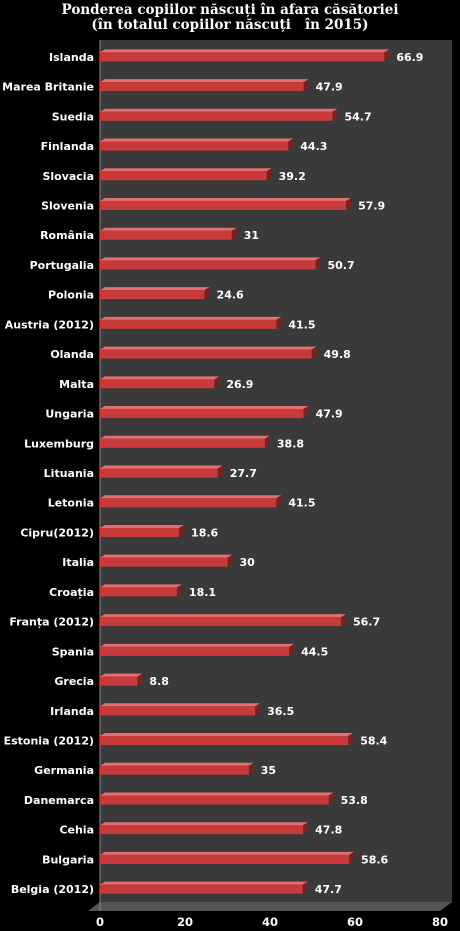  Describe the element at coordinates (366, 622) in the screenshot. I see `value-label: 56.7` at that location.